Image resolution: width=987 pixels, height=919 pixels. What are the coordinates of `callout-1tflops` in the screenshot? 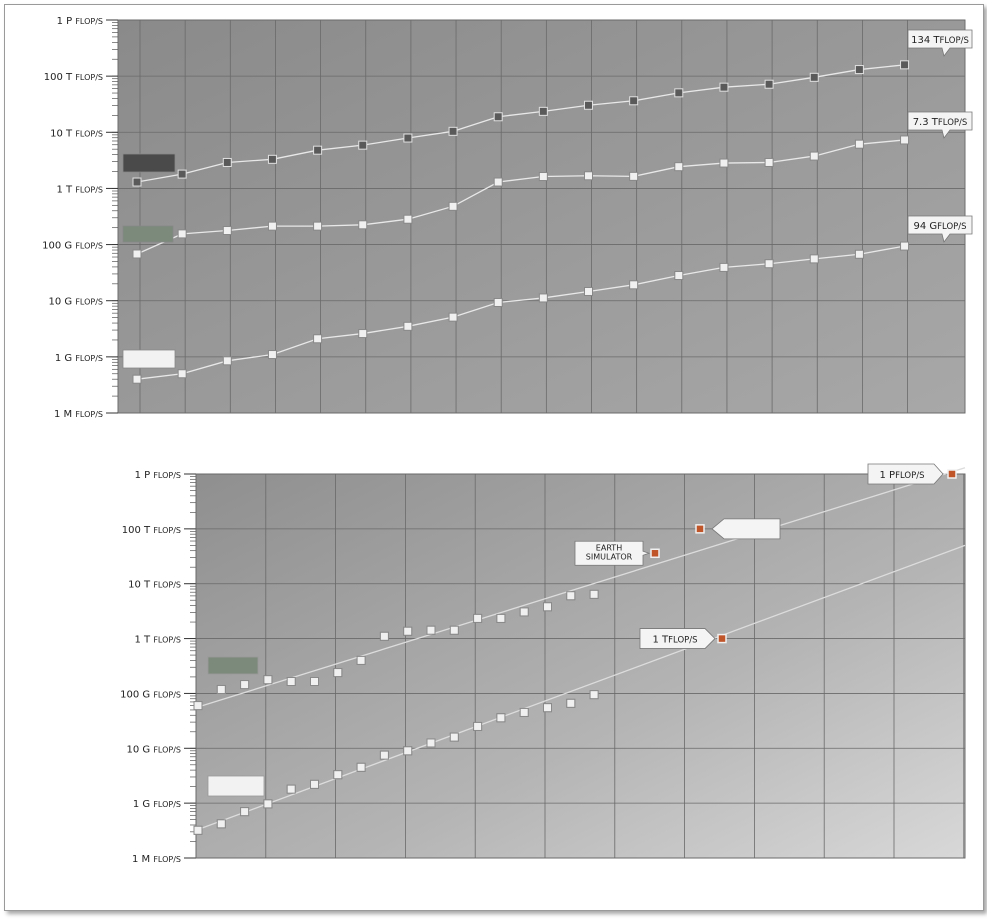 It's located at (677, 638).